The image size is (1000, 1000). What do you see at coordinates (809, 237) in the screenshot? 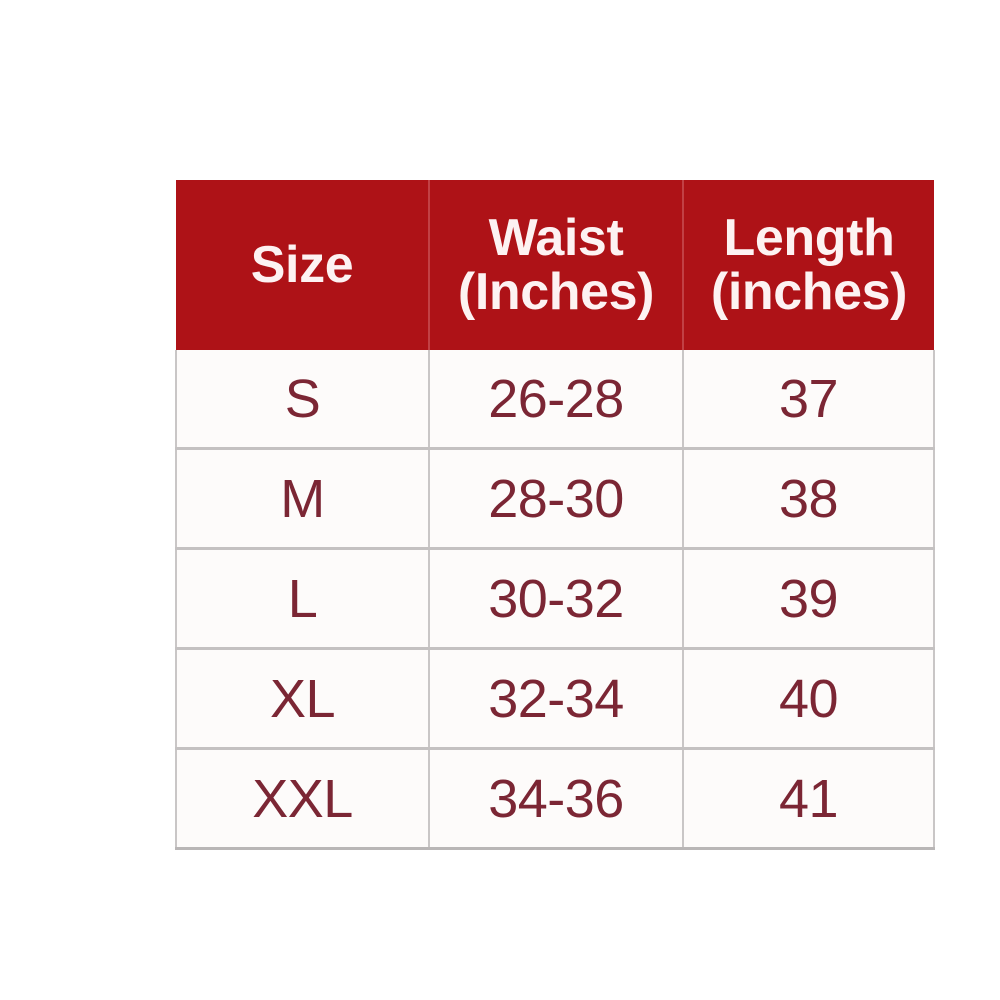
I see `column-header-length-line1: Length` at bounding box center [809, 237].